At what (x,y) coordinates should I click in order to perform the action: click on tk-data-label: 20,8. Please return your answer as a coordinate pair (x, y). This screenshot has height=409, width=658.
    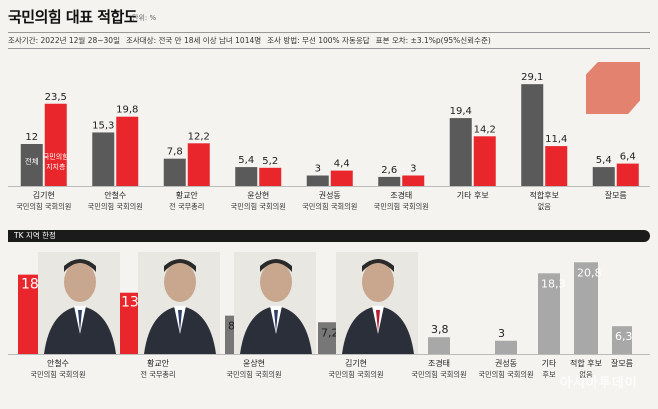
    Looking at the image, I should click on (589, 272).